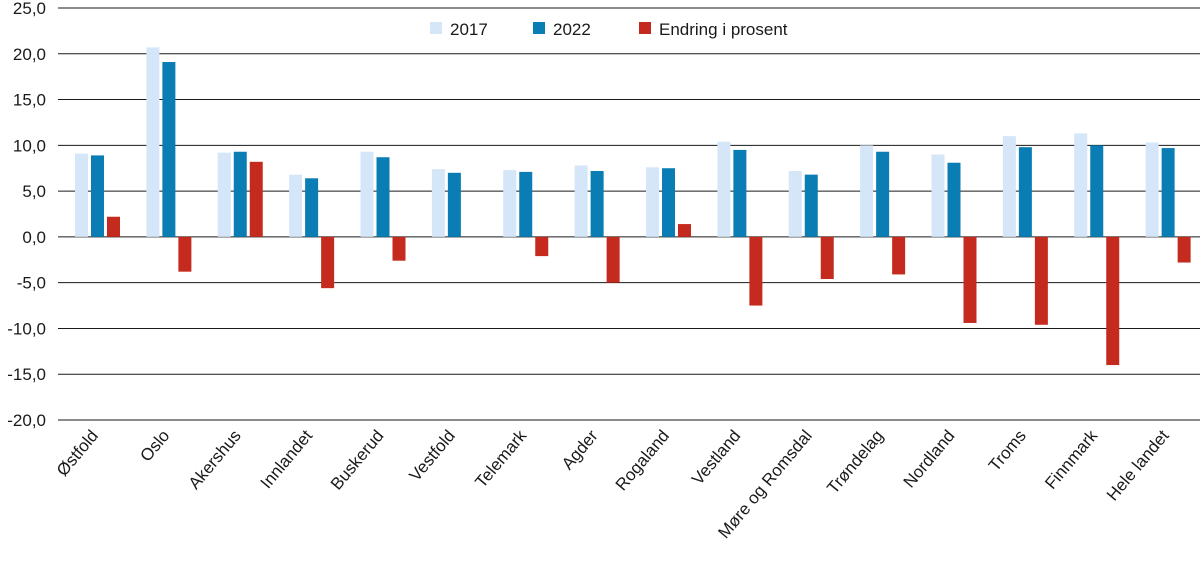  Describe the element at coordinates (855, 461) in the screenshot. I see `x-category-label: Trøndelag` at that location.